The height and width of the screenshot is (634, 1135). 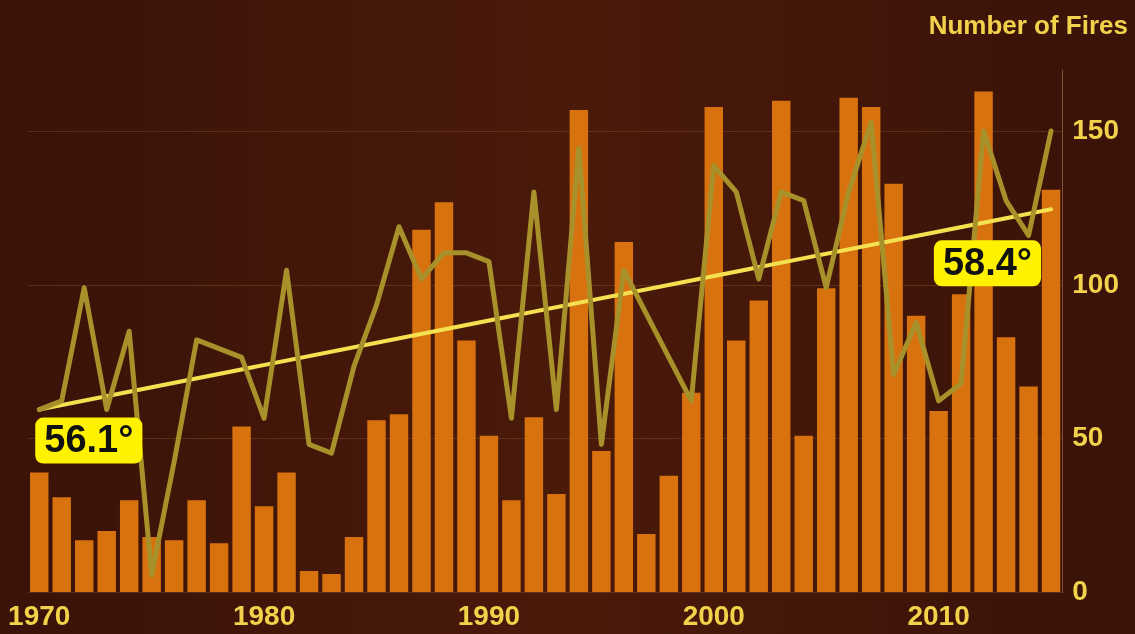 What do you see at coordinates (264, 615) in the screenshot?
I see `x-tick-label: 1980` at bounding box center [264, 615].